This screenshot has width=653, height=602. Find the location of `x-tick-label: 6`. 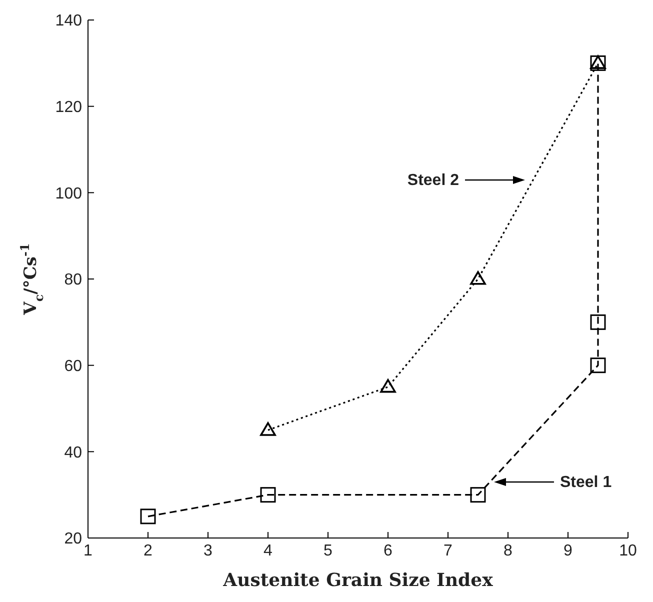

x-tick-label: 6 is located at coordinates (388, 551).